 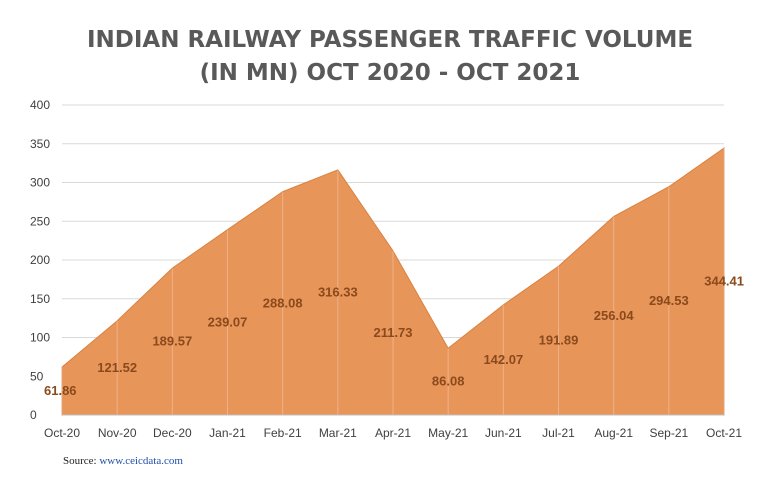 What do you see at coordinates (448, 433) in the screenshot?
I see `x-tick-label: May-21` at bounding box center [448, 433].